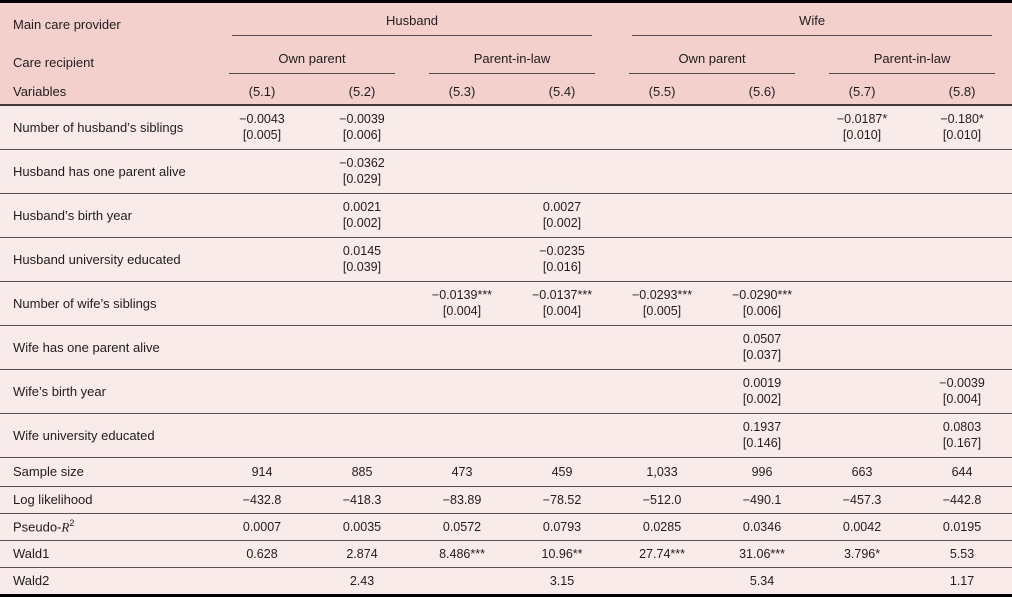  What do you see at coordinates (106, 214) in the screenshot?
I see `row-label: Husband’s birth year` at bounding box center [106, 214].